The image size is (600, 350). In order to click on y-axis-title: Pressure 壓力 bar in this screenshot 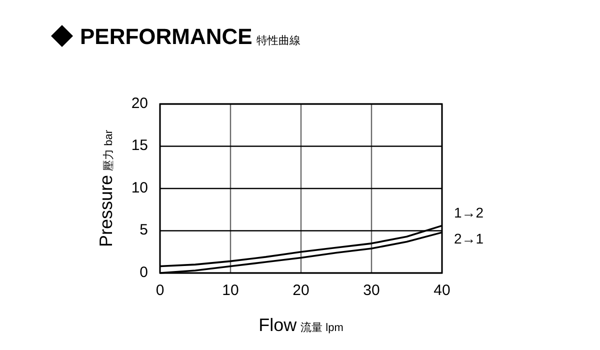, I will do `click(106, 188)`.